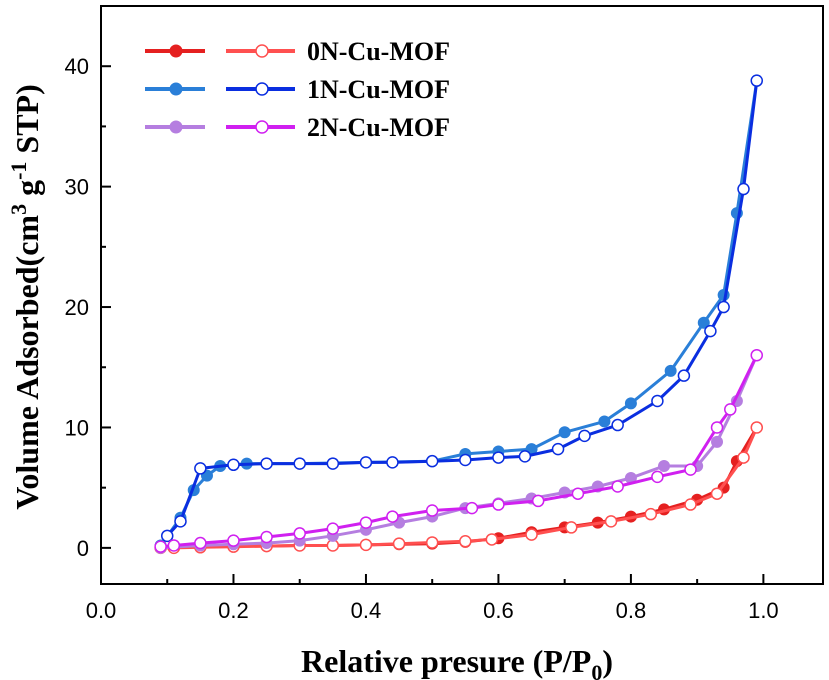  What do you see at coordinates (631, 610) in the screenshot?
I see `x-tick-label: 0.8` at bounding box center [631, 610].